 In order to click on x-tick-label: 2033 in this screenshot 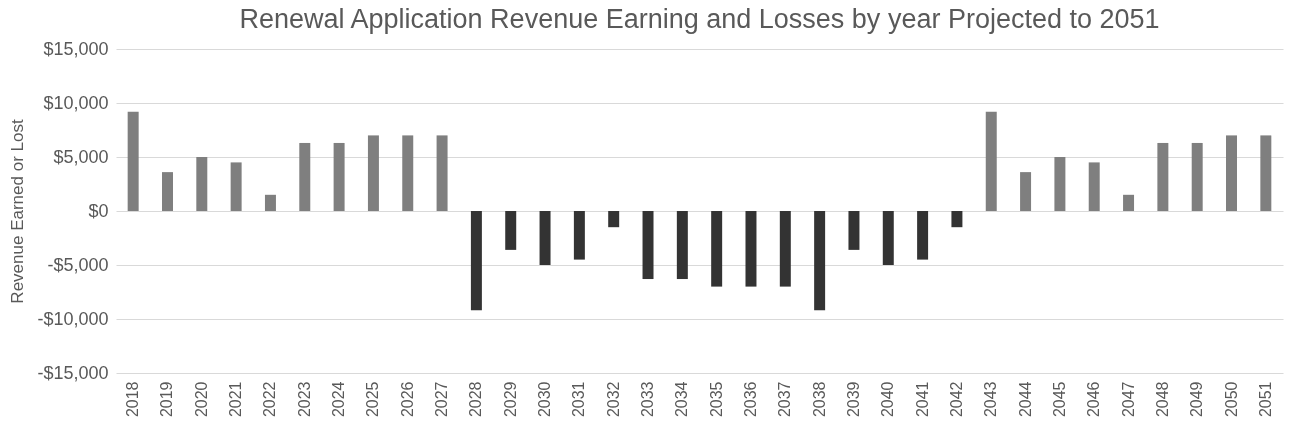, I will do `click(648, 399)`.